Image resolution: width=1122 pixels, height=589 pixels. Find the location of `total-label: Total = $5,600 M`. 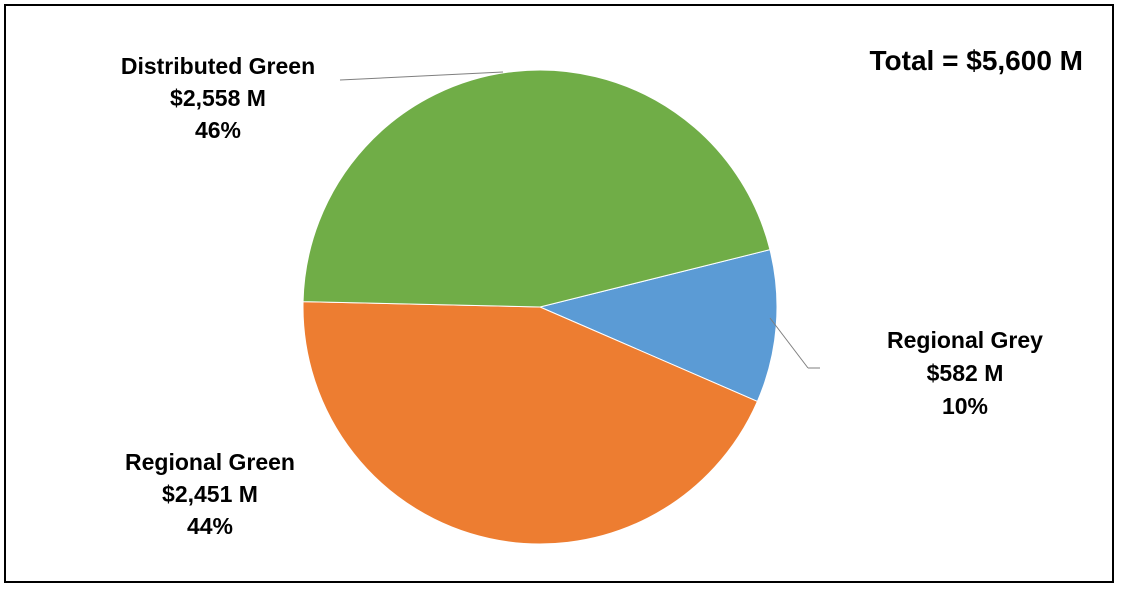

total-label: Total = $5,600 M is located at coordinates (976, 60).